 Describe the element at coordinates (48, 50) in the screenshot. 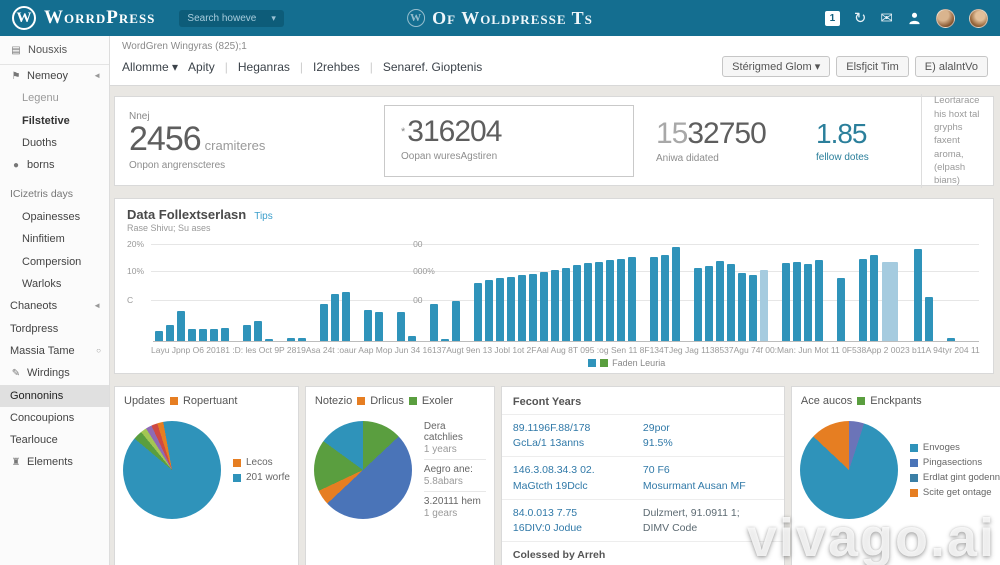

I see `sidebar-item-label: Nousxis` at that location.